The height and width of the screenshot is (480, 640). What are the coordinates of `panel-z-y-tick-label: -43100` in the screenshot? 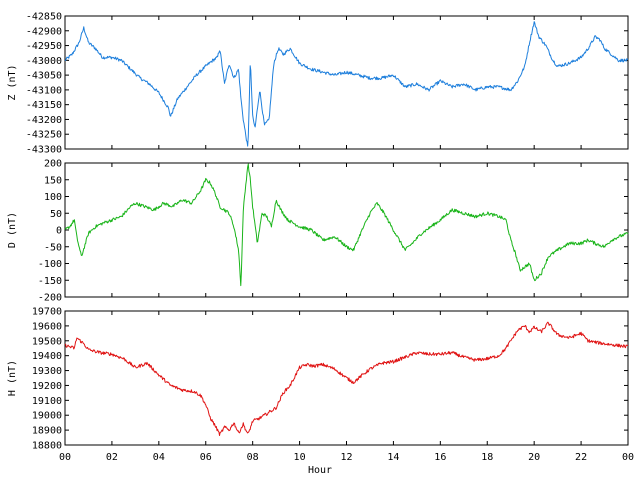 It's located at (44, 90).